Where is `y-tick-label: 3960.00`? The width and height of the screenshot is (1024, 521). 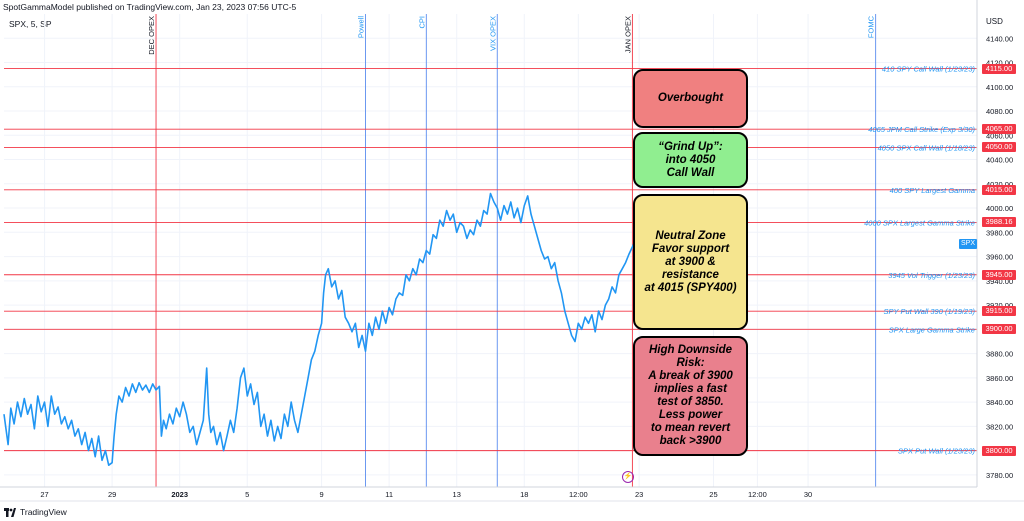
y-tick-label: 3960.00 is located at coordinates (999, 257).